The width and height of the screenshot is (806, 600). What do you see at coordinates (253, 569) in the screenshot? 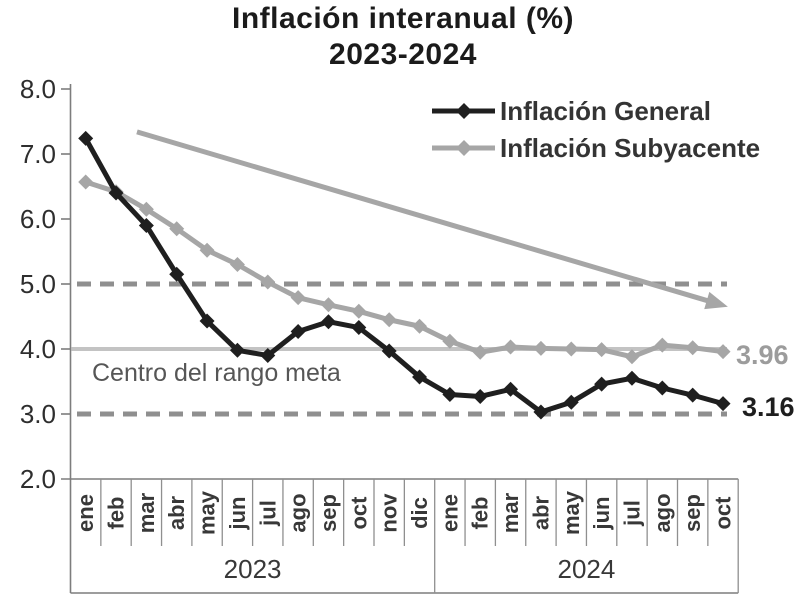
I see `year-label: 2023` at bounding box center [253, 569].